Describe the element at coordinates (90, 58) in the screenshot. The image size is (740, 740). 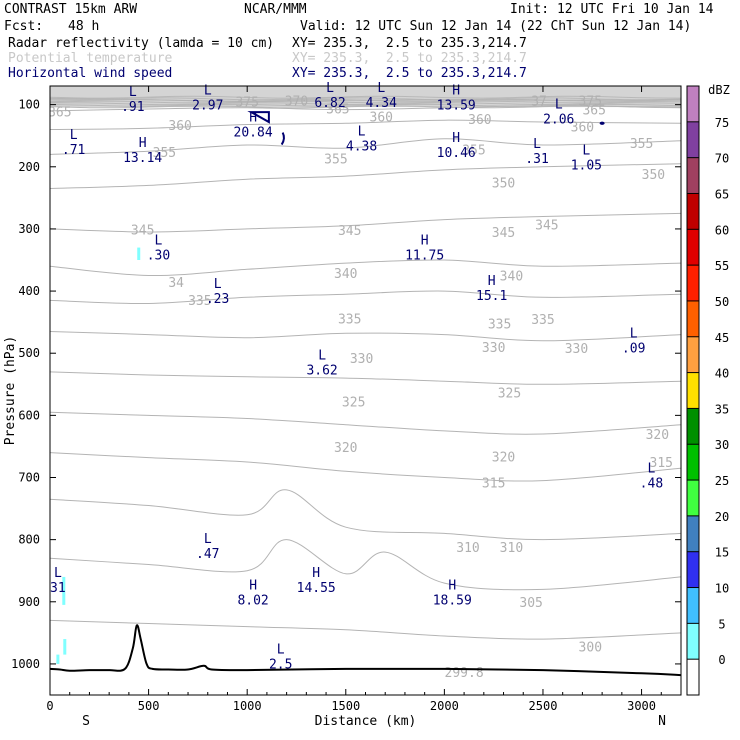
I see `field-theta: Potential temperature` at that location.